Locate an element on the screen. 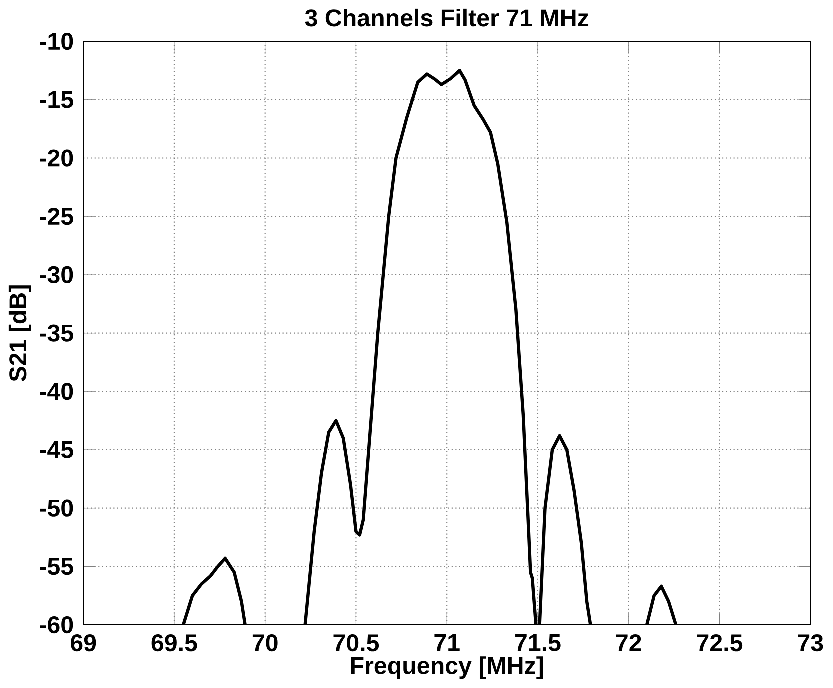  x-tick-label: 72 is located at coordinates (629, 643).